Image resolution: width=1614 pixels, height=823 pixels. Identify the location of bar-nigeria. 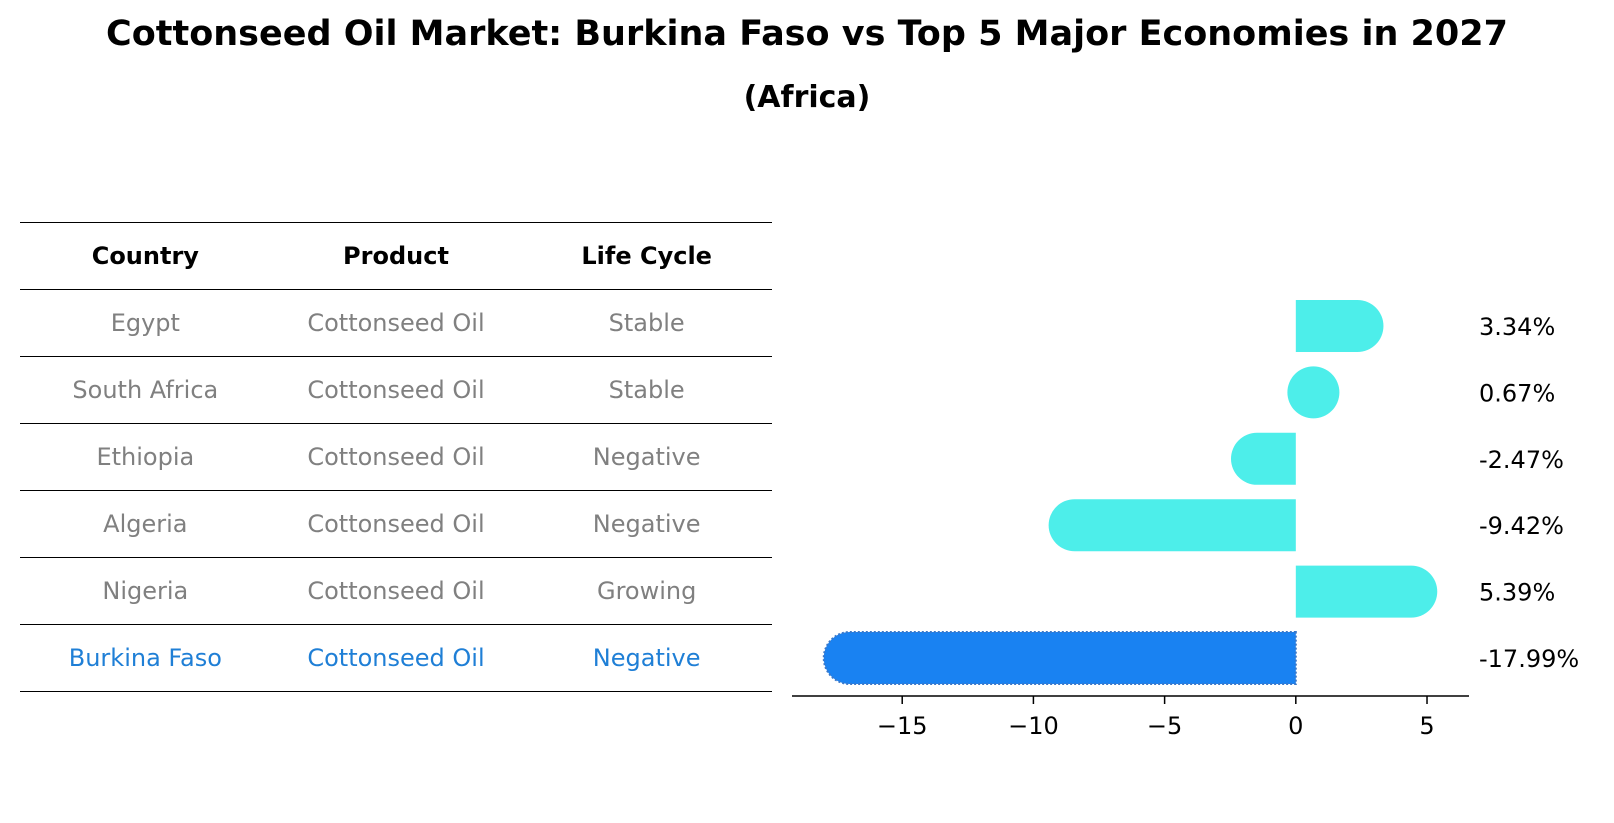
(1366, 591).